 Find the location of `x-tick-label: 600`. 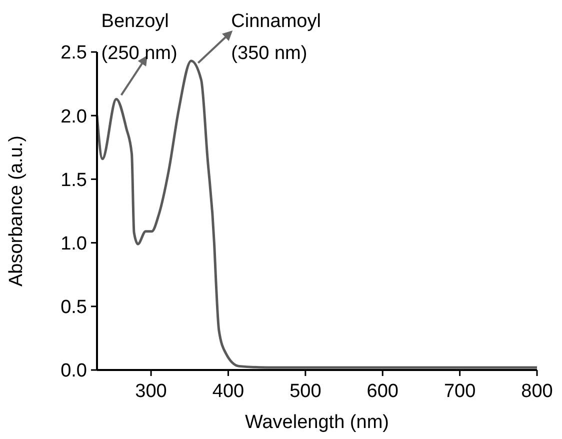

x-tick-label: 600 is located at coordinates (382, 391).